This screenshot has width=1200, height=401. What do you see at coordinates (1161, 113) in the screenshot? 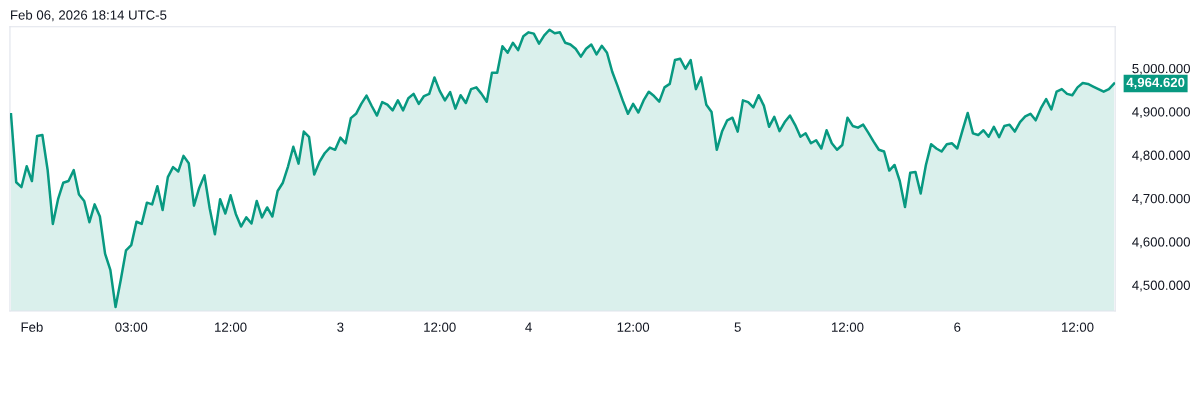
I see `y-tick-label: 4,900.000` at bounding box center [1161, 113].